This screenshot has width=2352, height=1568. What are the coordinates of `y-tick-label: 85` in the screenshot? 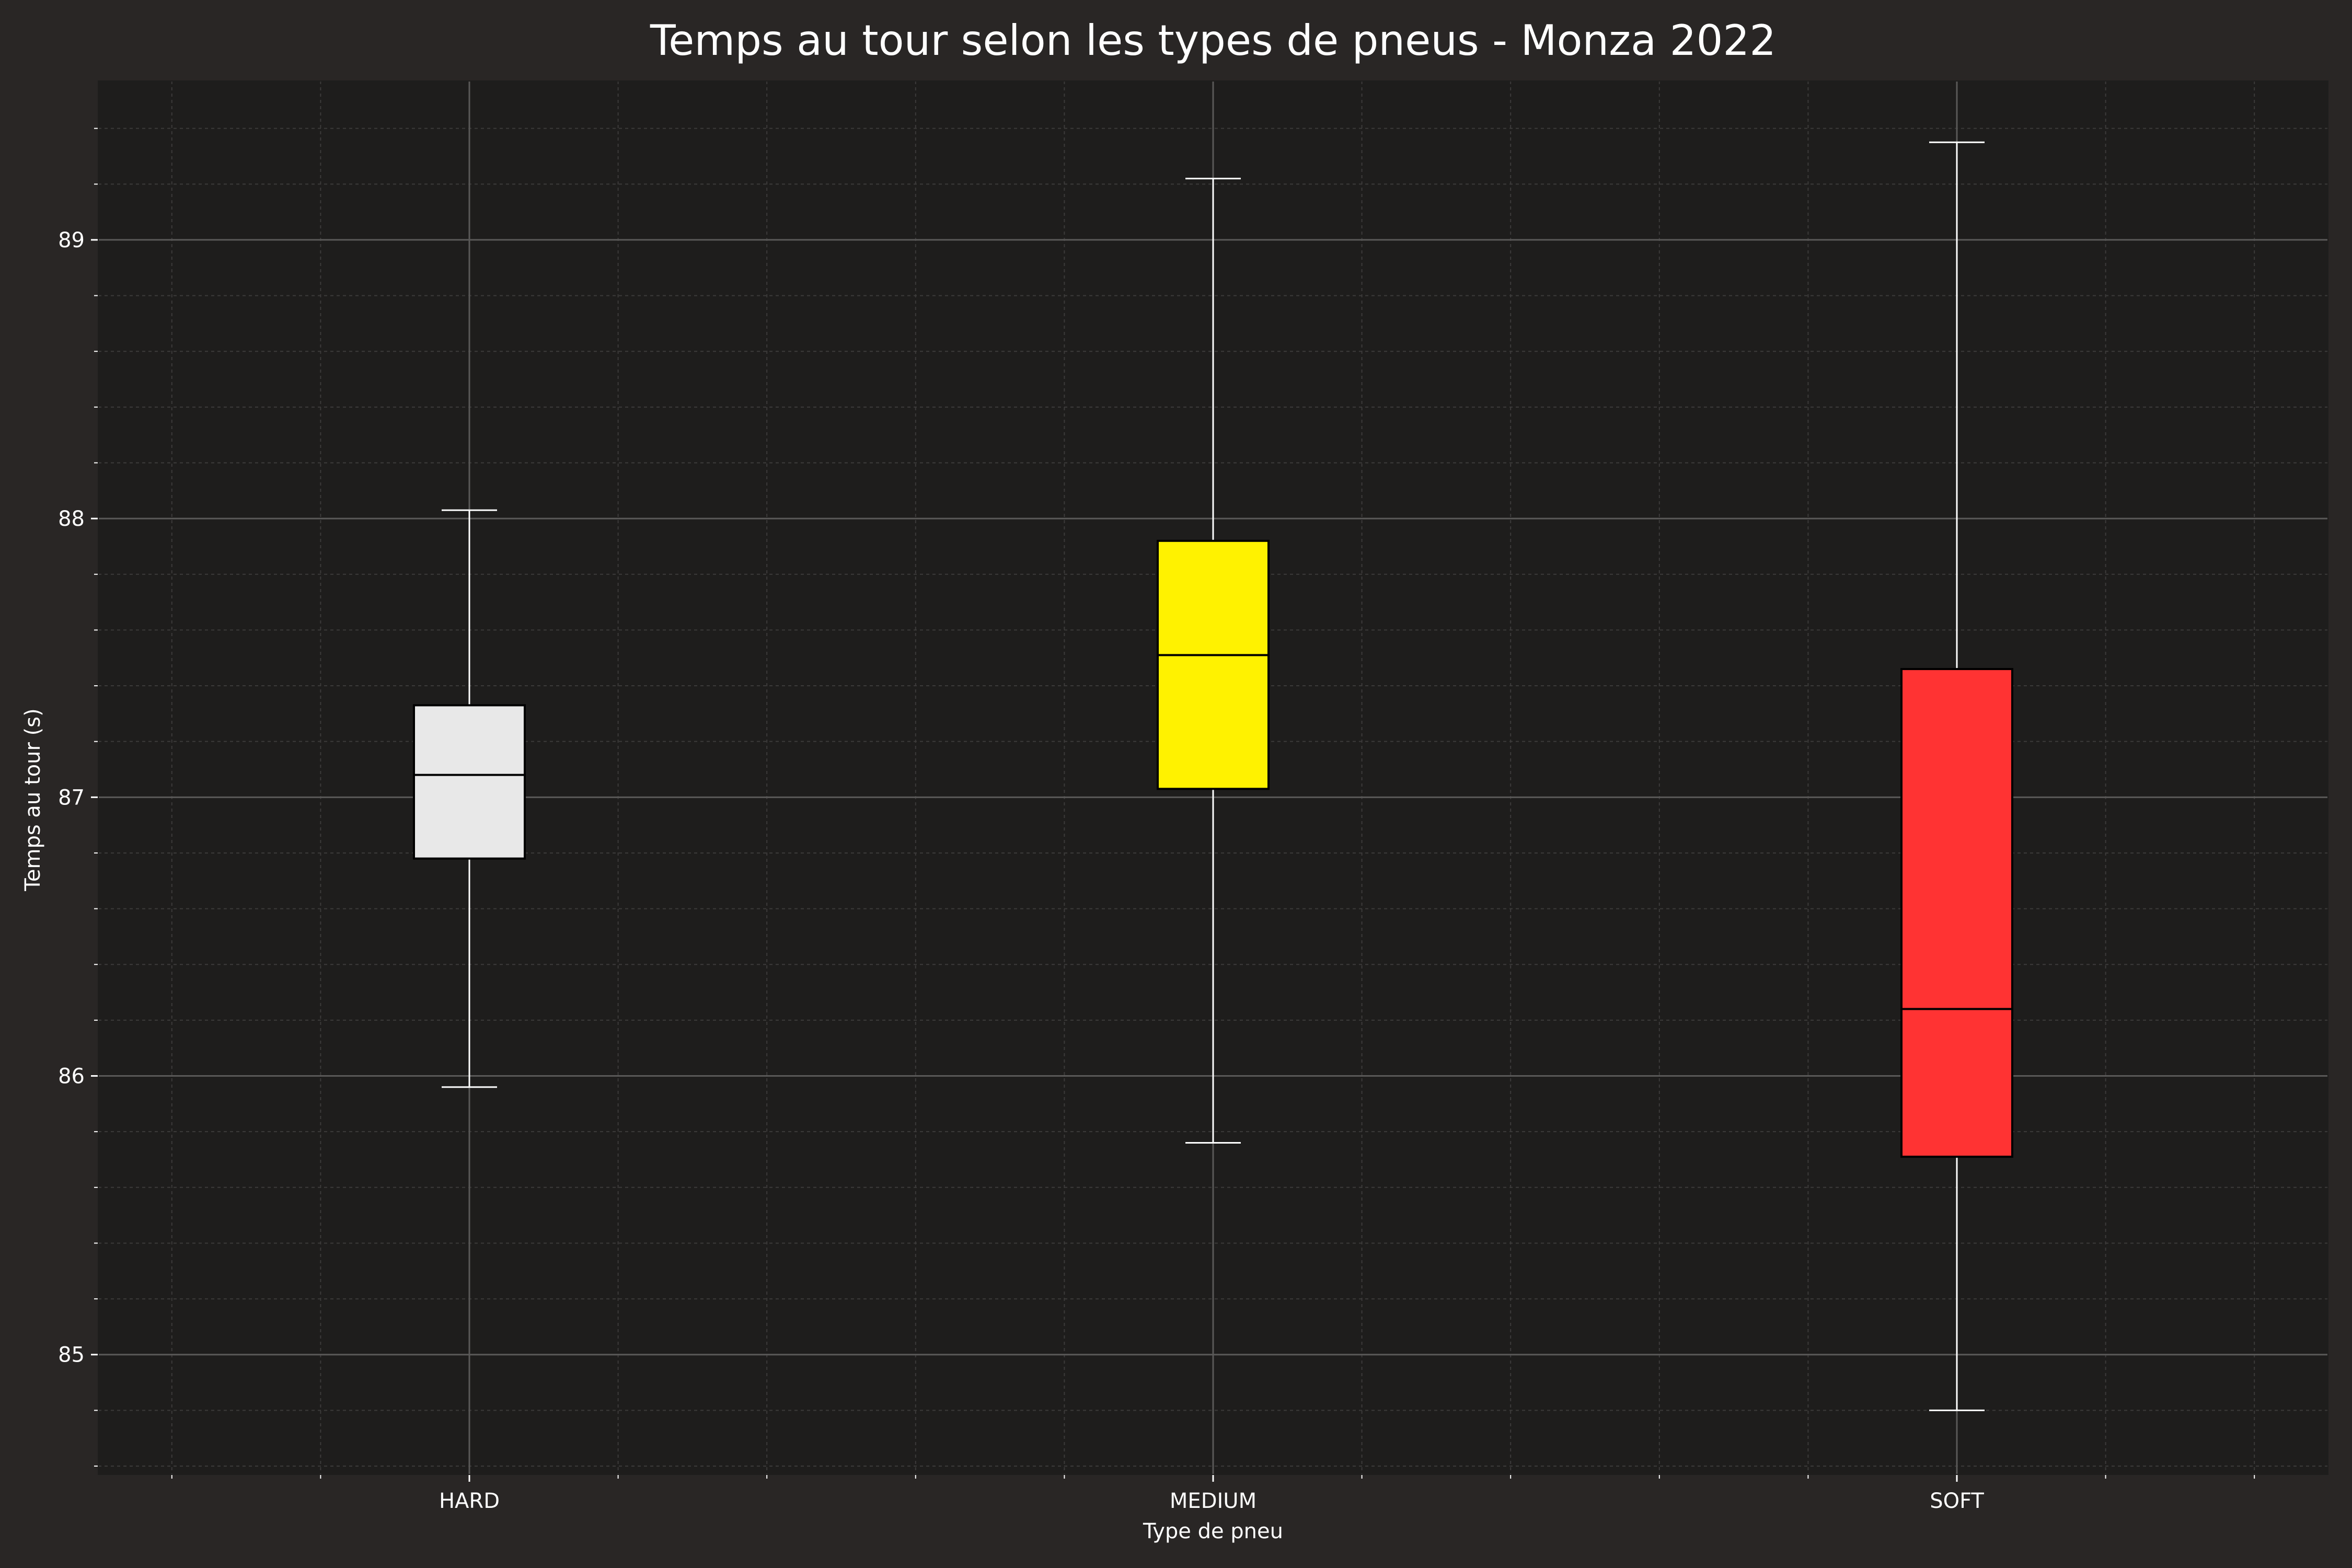 It's located at (71, 1355).